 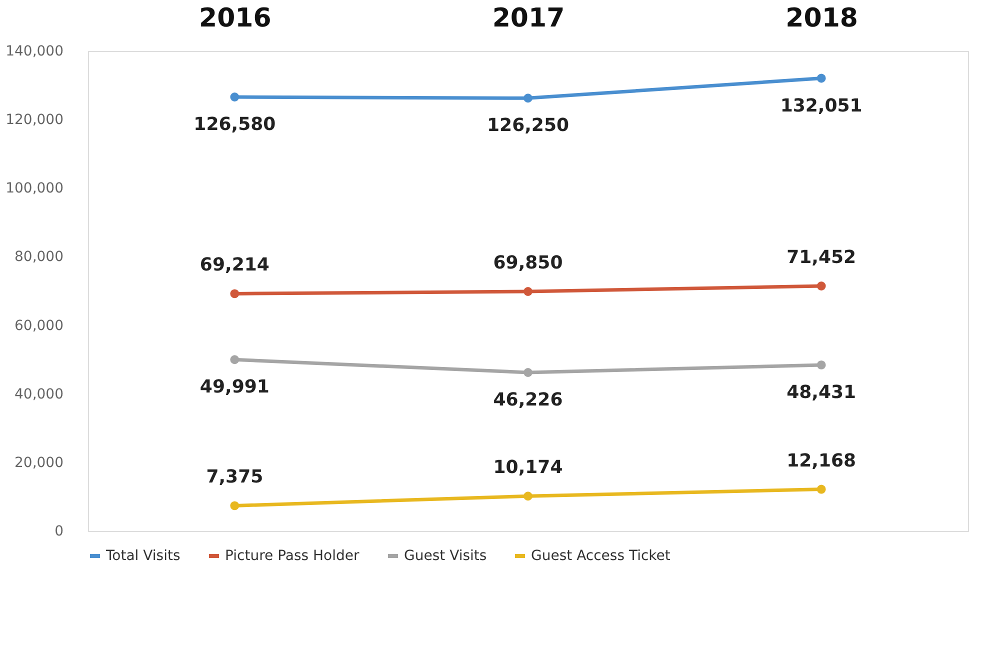 What do you see at coordinates (601, 556) in the screenshot?
I see `legend-label: Guest Access Ticket` at bounding box center [601, 556].